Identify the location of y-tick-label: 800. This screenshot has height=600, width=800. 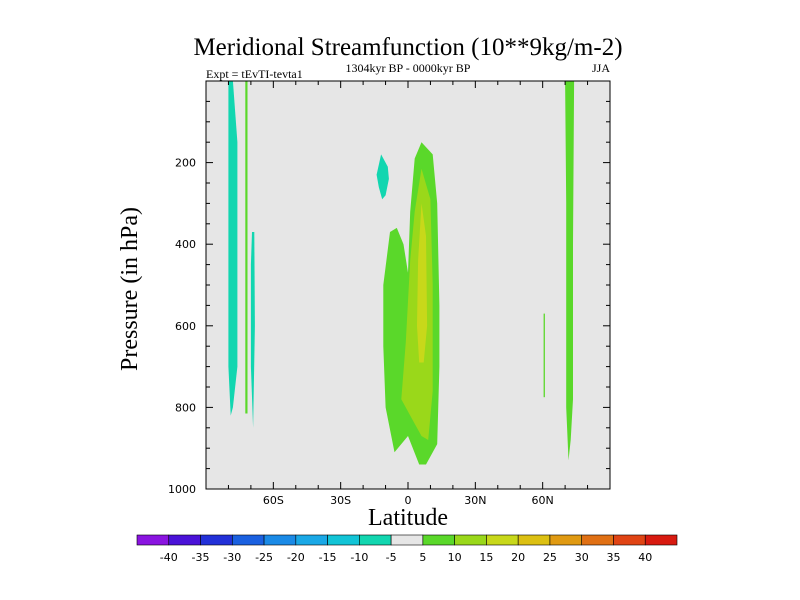
(185, 407).